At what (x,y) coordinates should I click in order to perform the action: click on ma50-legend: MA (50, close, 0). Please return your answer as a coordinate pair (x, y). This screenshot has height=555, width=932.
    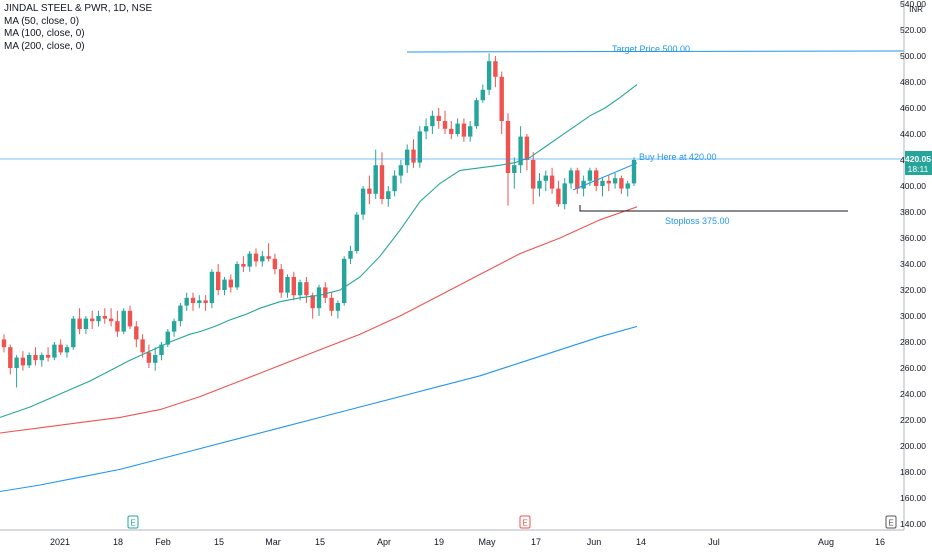
    Looking at the image, I should click on (42, 21).